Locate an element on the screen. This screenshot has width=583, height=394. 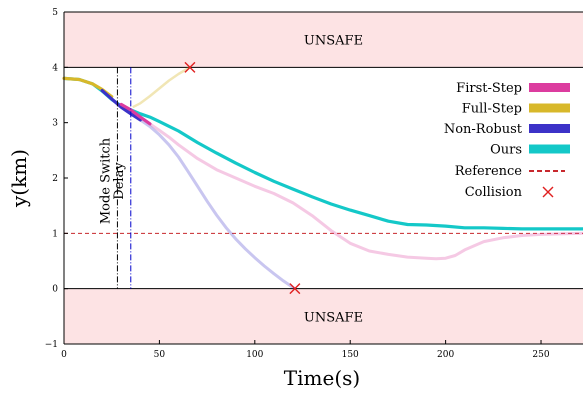
x-axis-label: Time(s) is located at coordinates (322, 378).